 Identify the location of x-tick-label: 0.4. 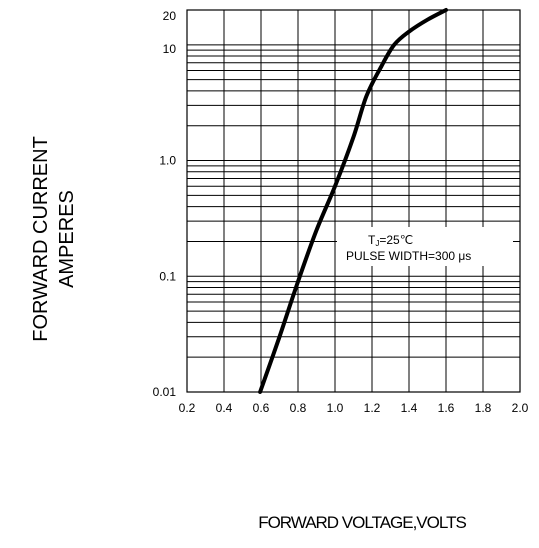
(224, 408).